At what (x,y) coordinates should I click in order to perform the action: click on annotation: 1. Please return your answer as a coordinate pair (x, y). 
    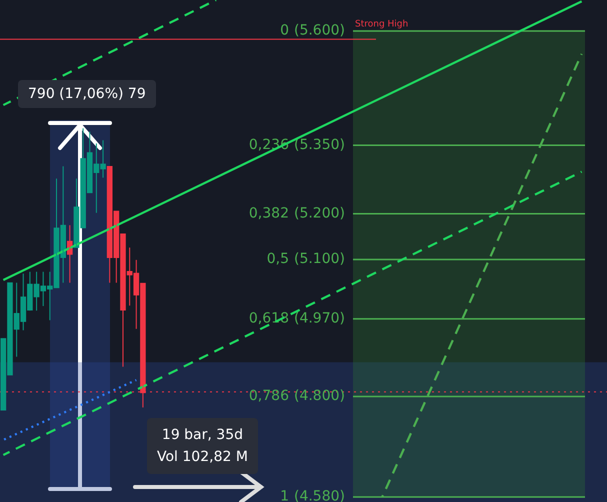
    Looking at the image, I should click on (284, 495).